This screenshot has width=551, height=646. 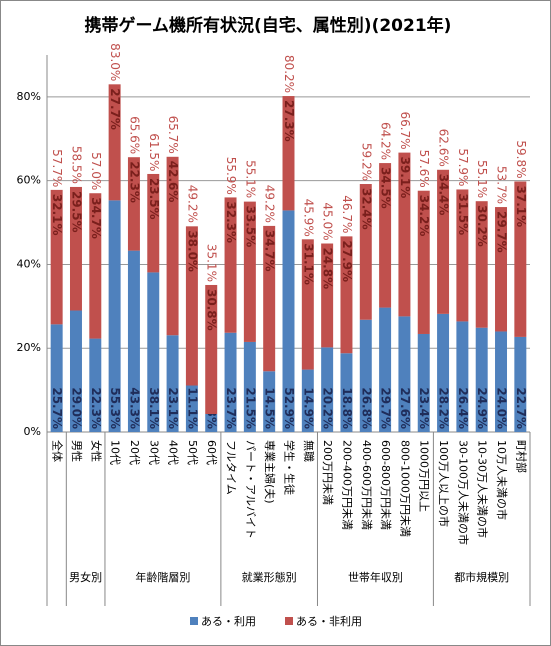 What do you see at coordinates (444, 483) in the screenshot?
I see `x-tick-label: 100万人以上の市` at bounding box center [444, 483].